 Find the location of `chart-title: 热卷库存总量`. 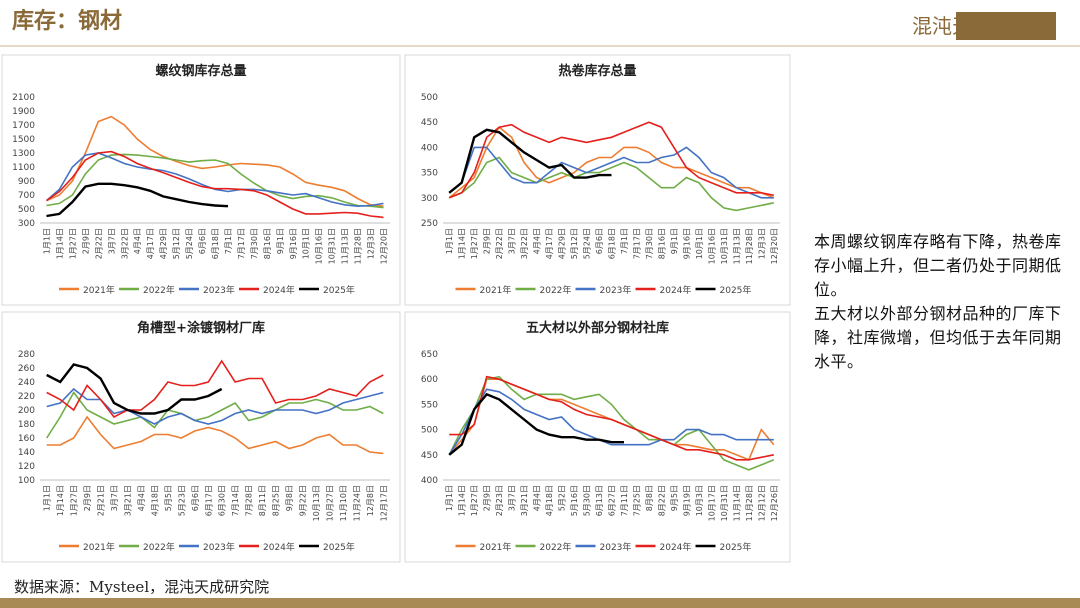

chart-title: 热卷库存总量 is located at coordinates (597, 71).